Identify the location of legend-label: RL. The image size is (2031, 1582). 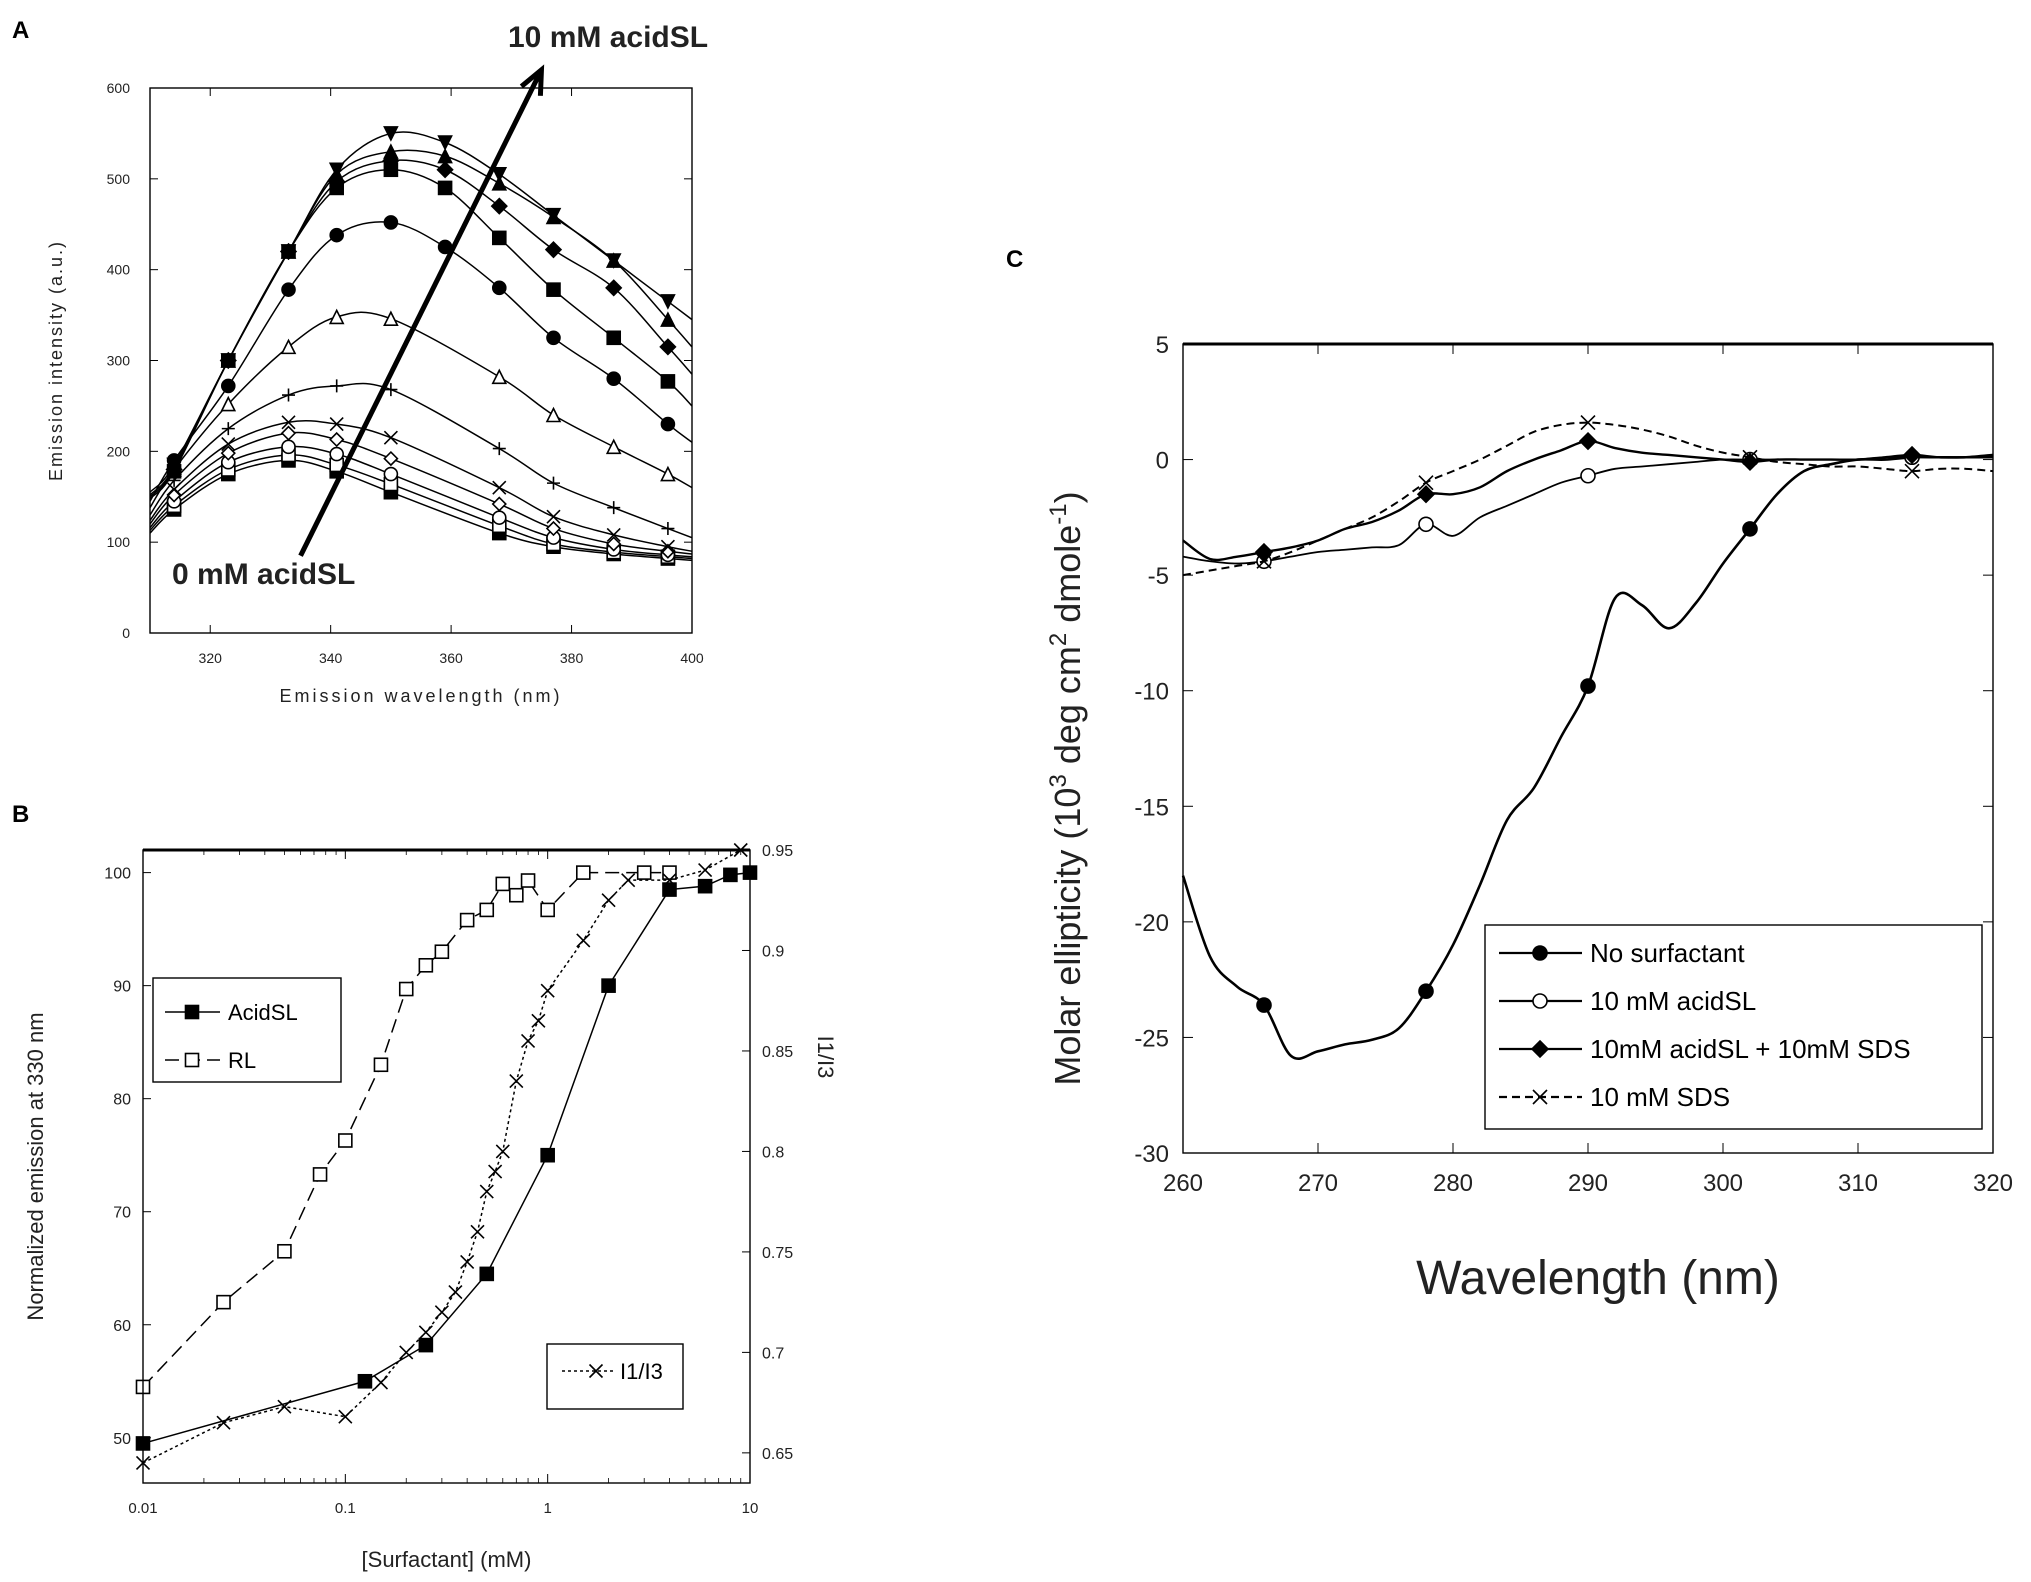
(242, 1060).